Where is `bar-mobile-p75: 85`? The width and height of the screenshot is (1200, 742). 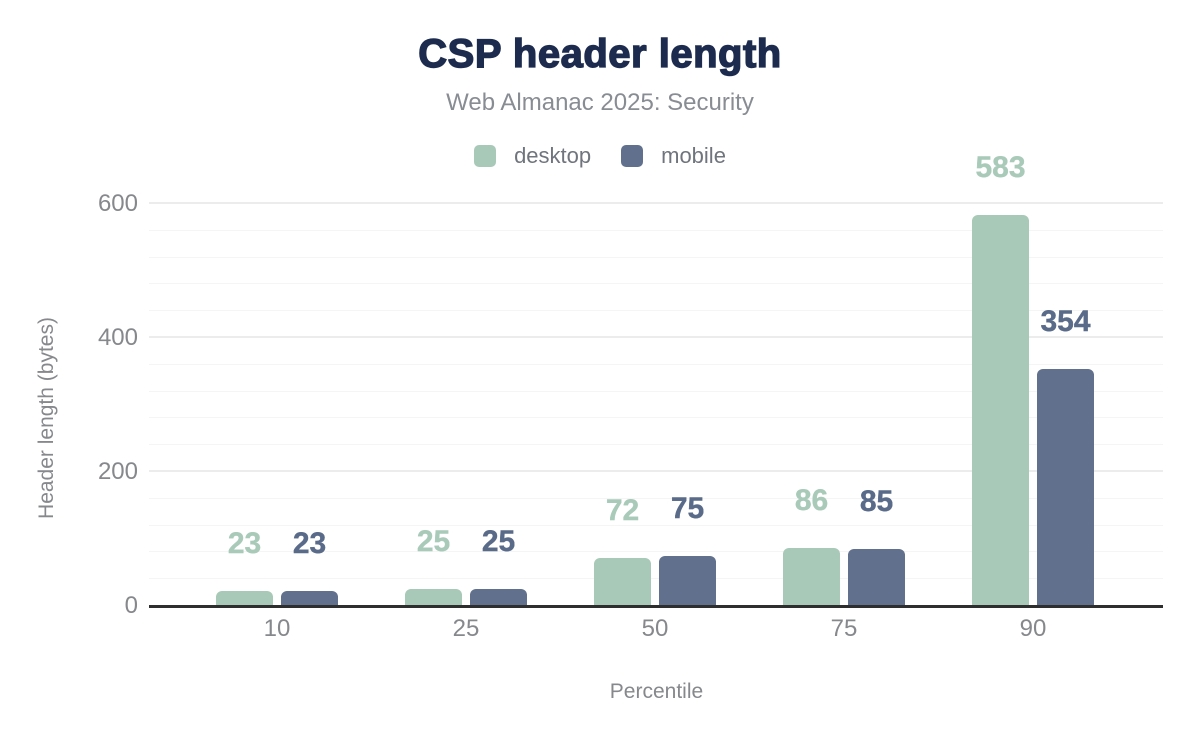 bar-mobile-p75: 85 is located at coordinates (876, 546).